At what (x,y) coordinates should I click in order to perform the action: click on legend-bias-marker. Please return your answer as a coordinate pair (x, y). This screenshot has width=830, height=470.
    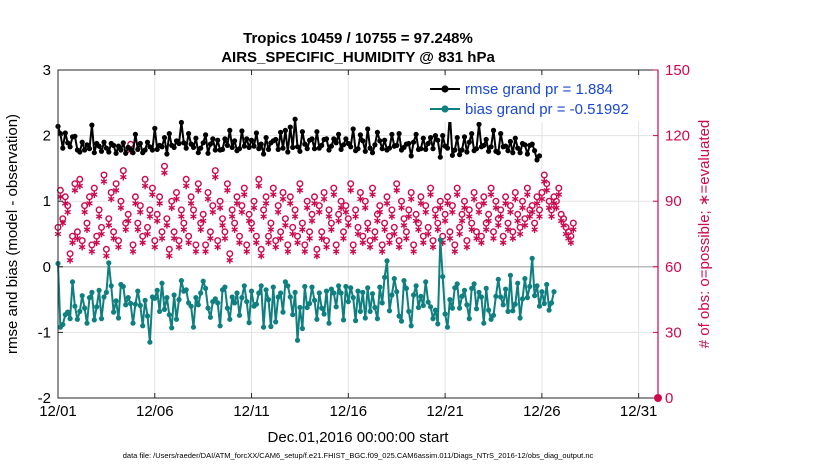
    Looking at the image, I should click on (445, 109).